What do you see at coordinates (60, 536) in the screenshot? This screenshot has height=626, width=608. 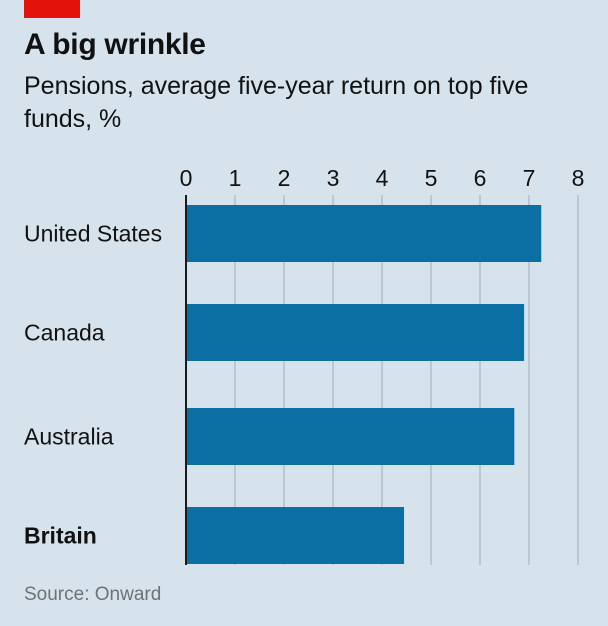 I see `category-label: Britain` at bounding box center [60, 536].